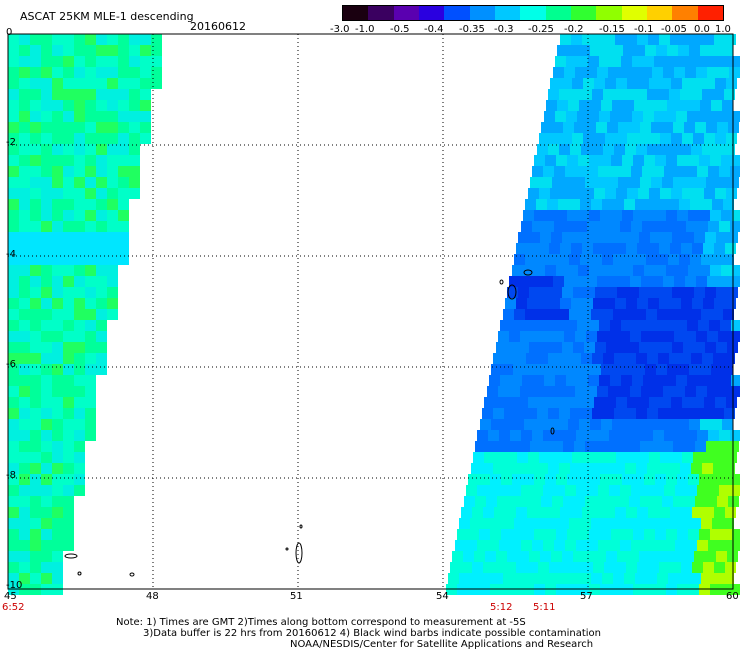 The height and width of the screenshot is (650, 740). What do you see at coordinates (13, 607) in the screenshot?
I see `pass-time-left: 6:52` at bounding box center [13, 607].